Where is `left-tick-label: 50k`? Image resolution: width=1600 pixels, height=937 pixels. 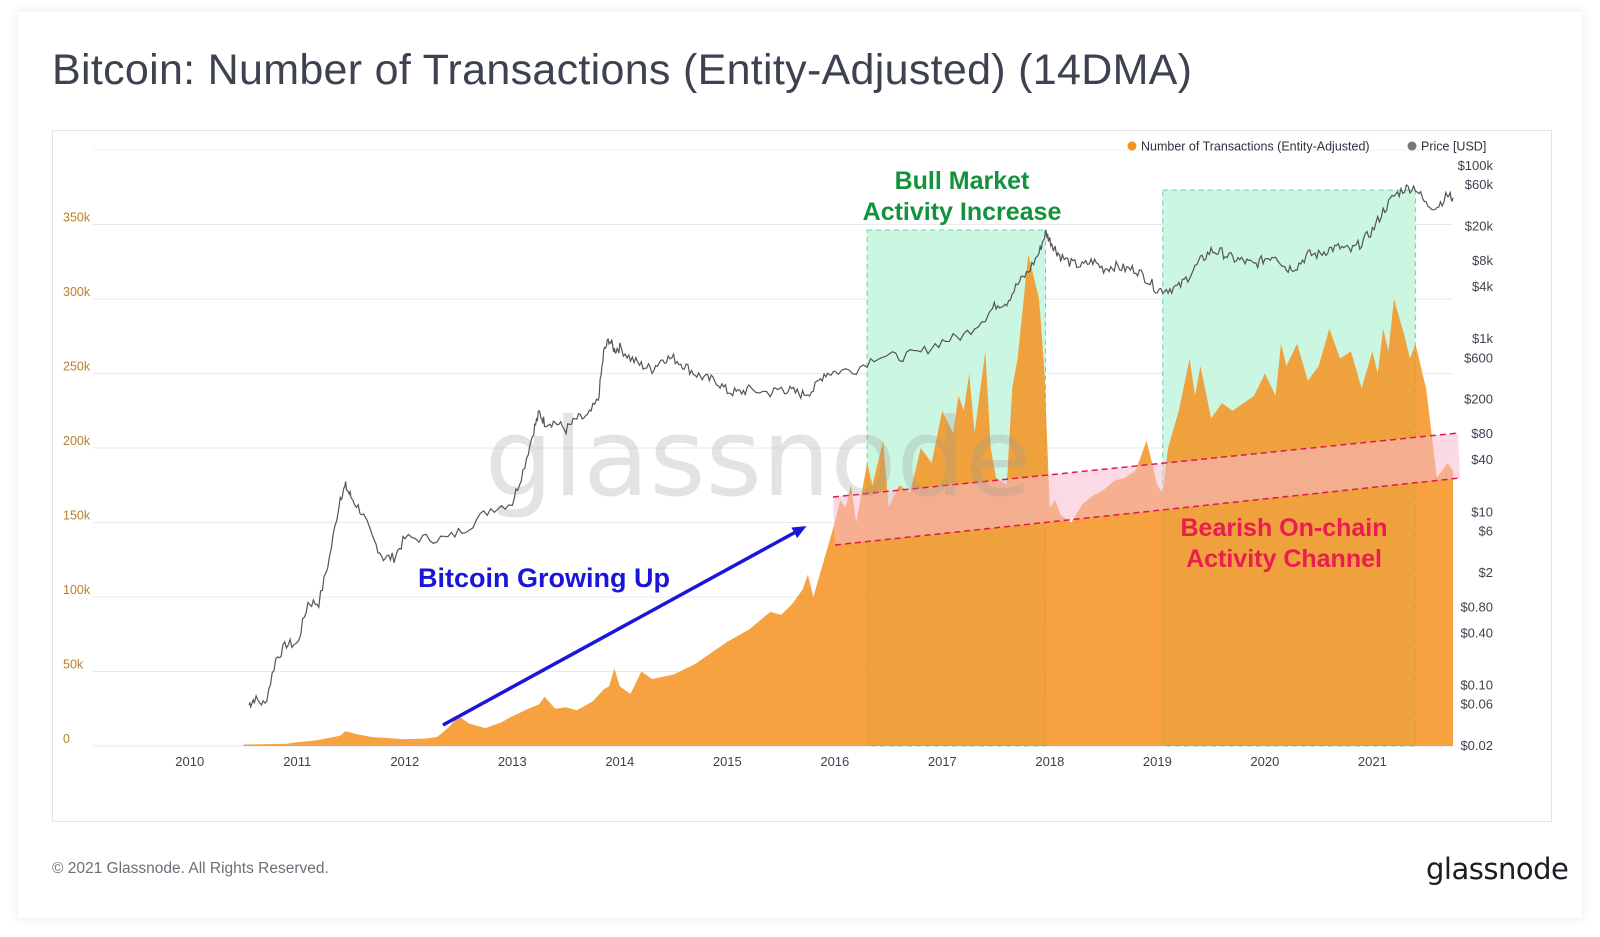
left-tick-label: 50k is located at coordinates (73, 665).